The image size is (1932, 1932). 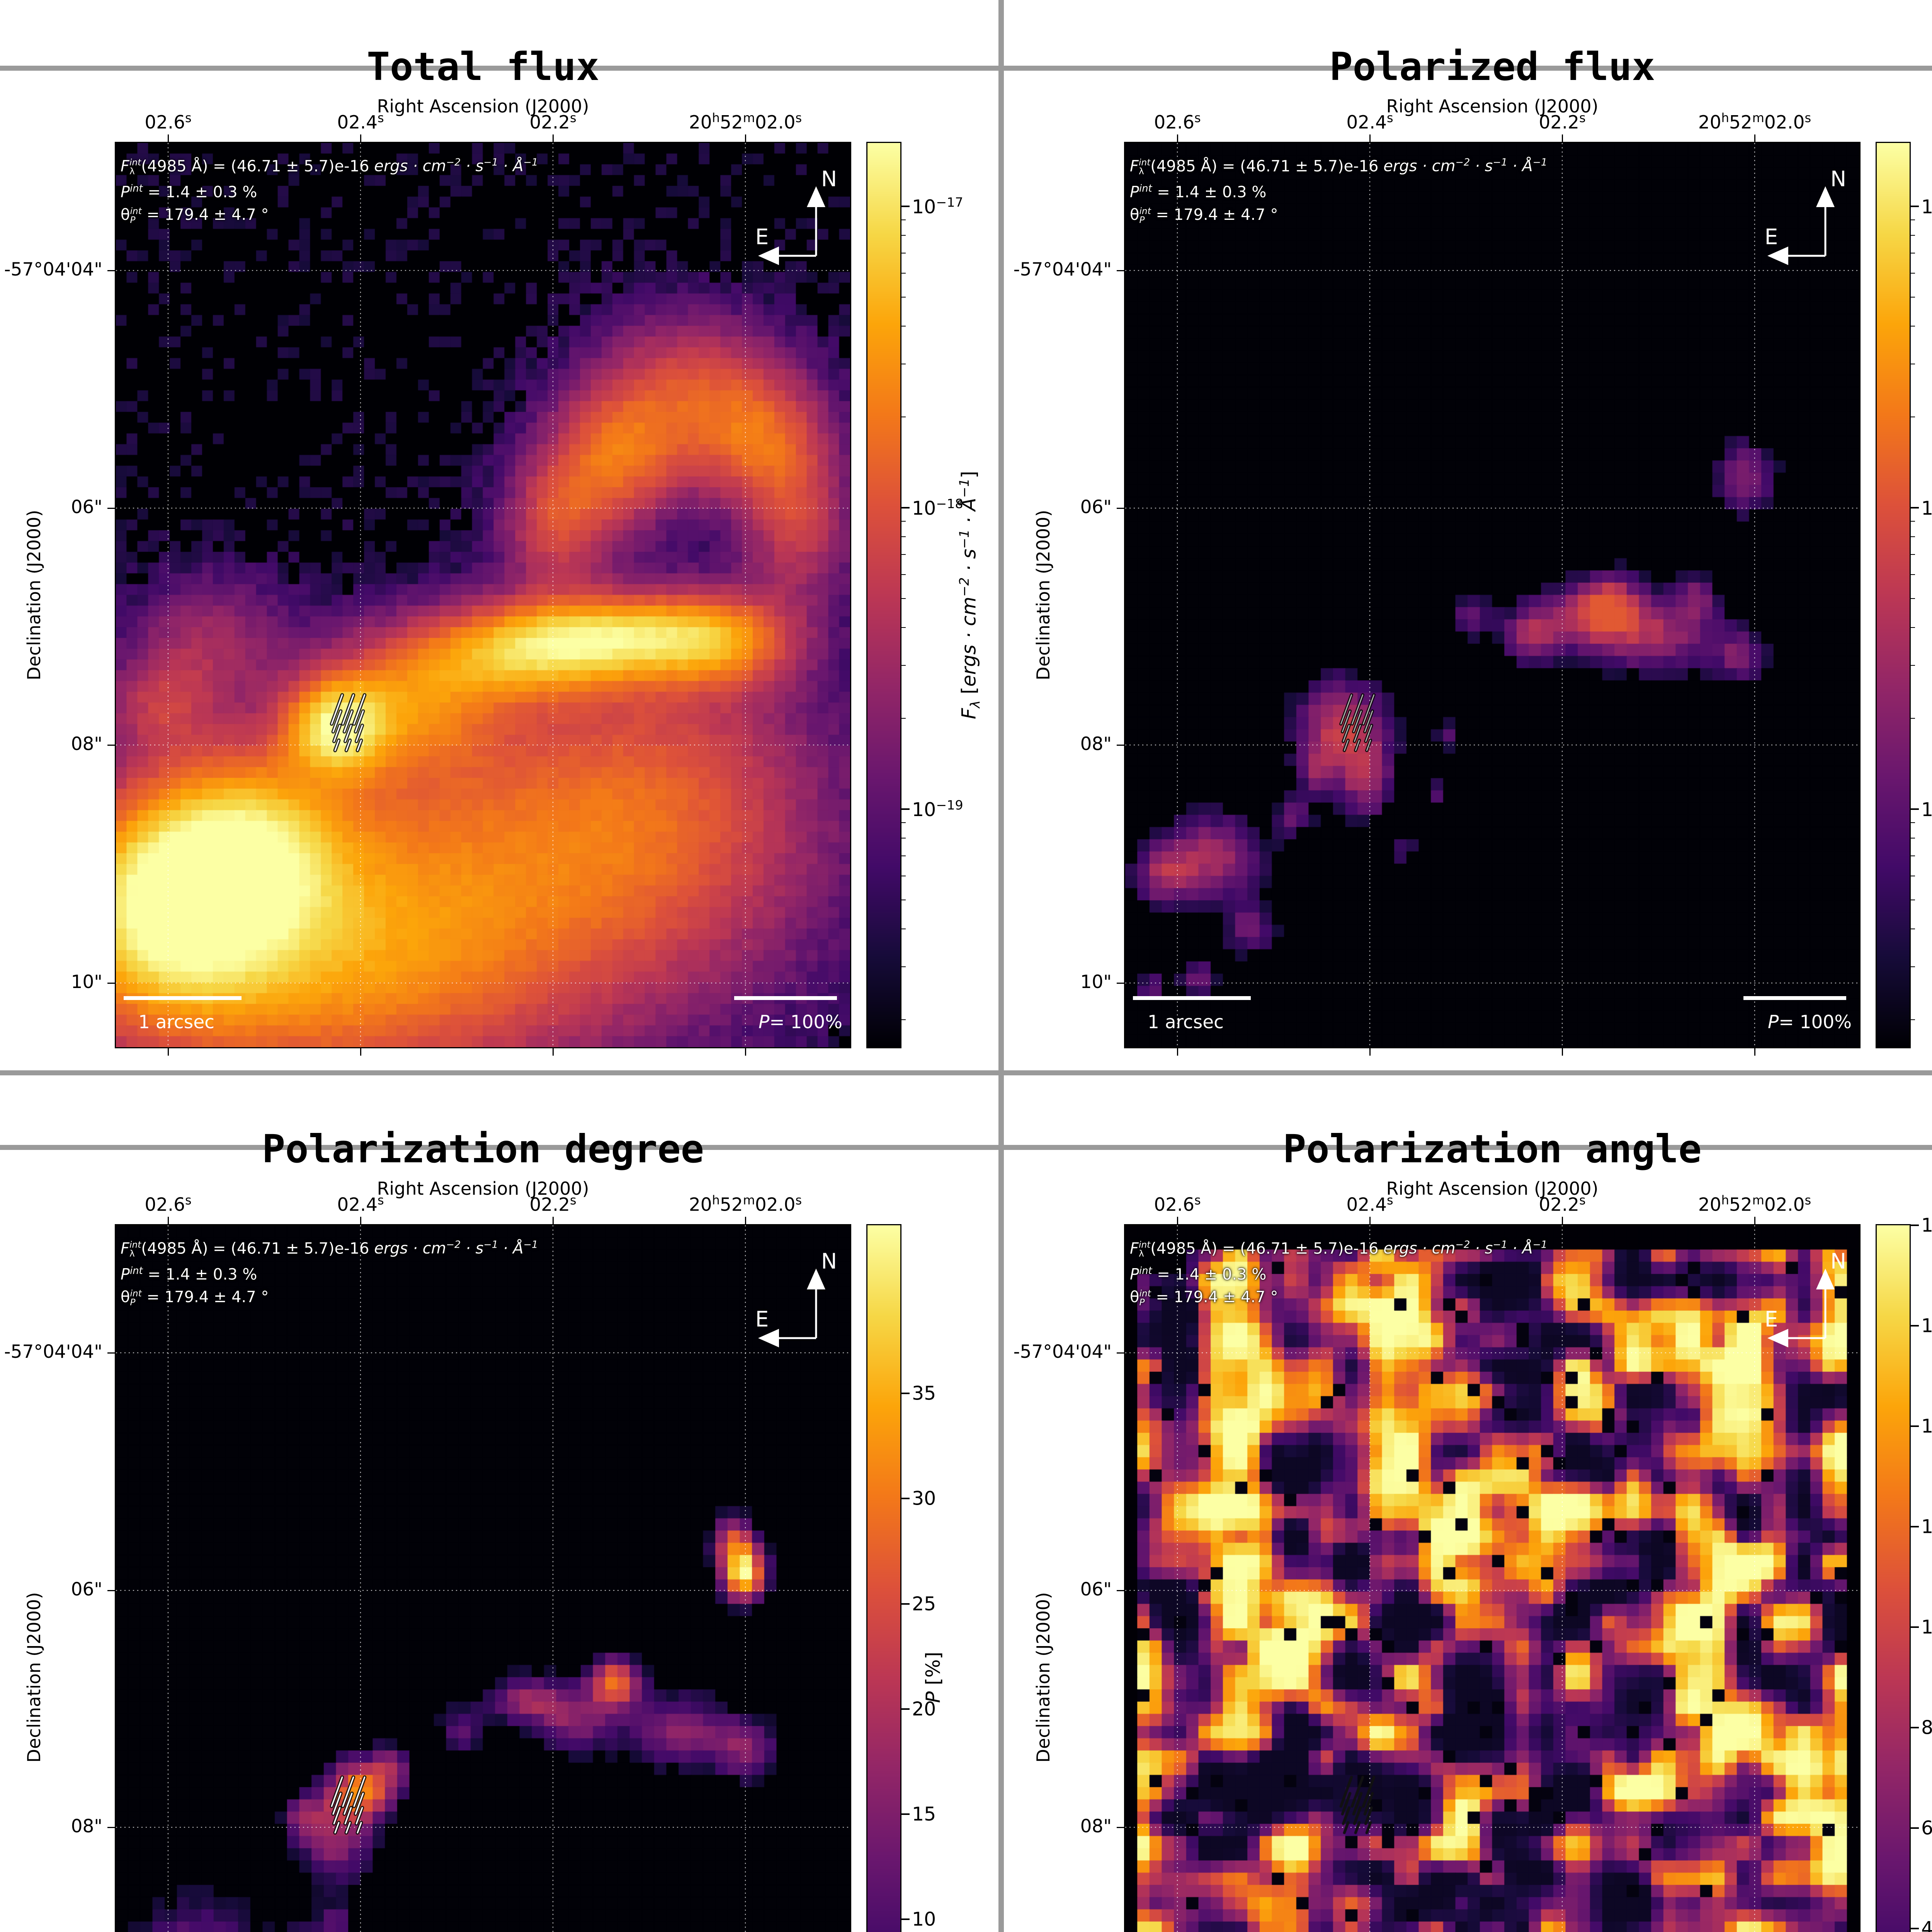 What do you see at coordinates (1927, 1828) in the screenshot?
I see `colorbar-tick-label: 60` at bounding box center [1927, 1828].